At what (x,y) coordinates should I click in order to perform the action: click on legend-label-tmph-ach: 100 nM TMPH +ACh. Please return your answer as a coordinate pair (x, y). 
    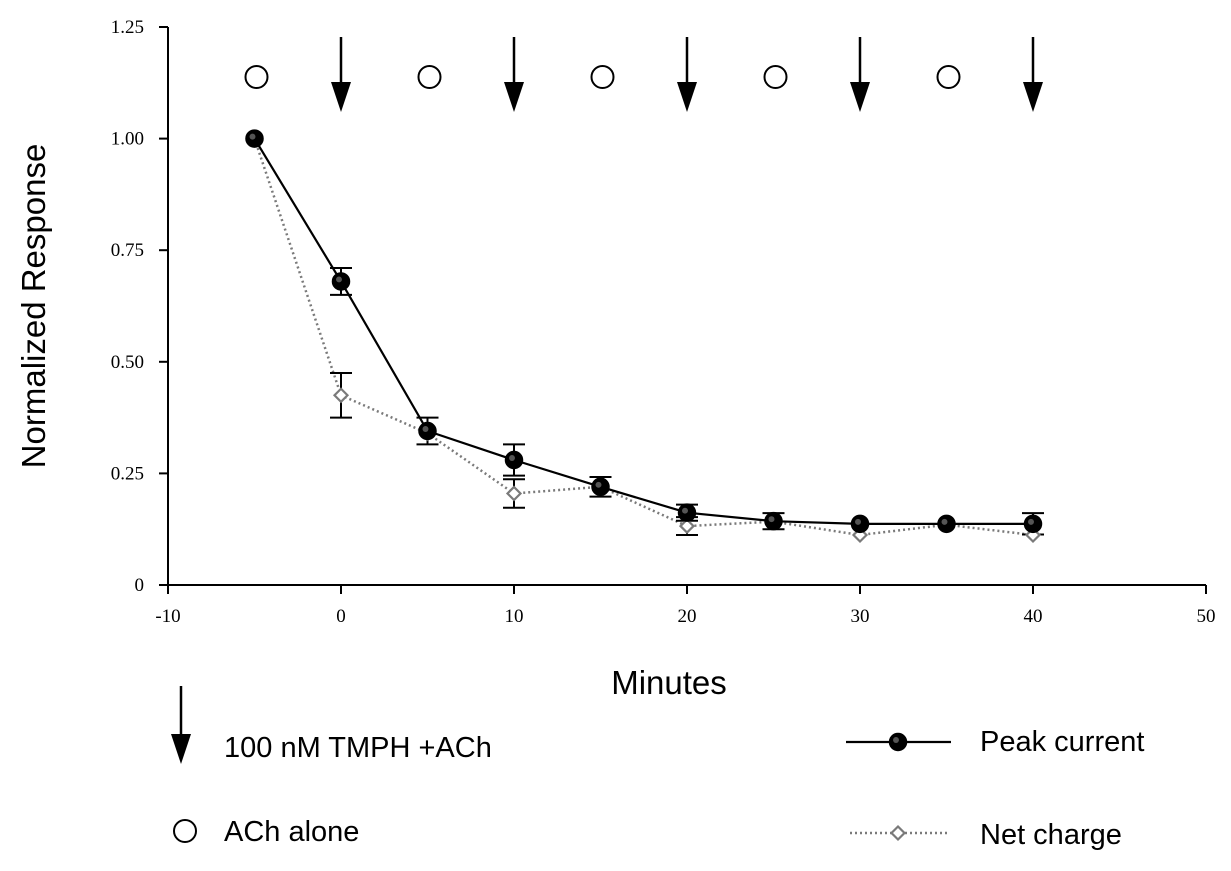
    Looking at the image, I should click on (358, 748).